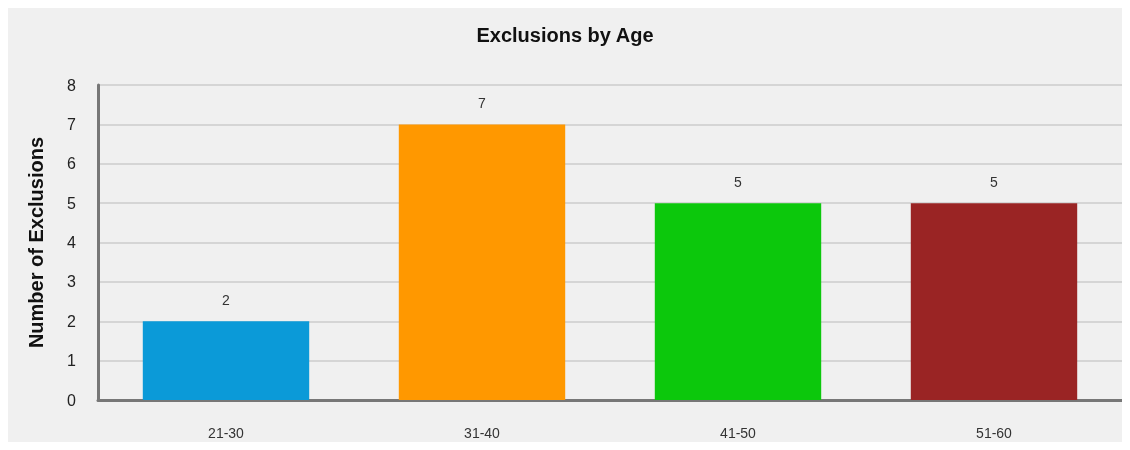 The height and width of the screenshot is (450, 1130). What do you see at coordinates (565, 35) in the screenshot?
I see `chart-title: Exclusions by Age` at bounding box center [565, 35].